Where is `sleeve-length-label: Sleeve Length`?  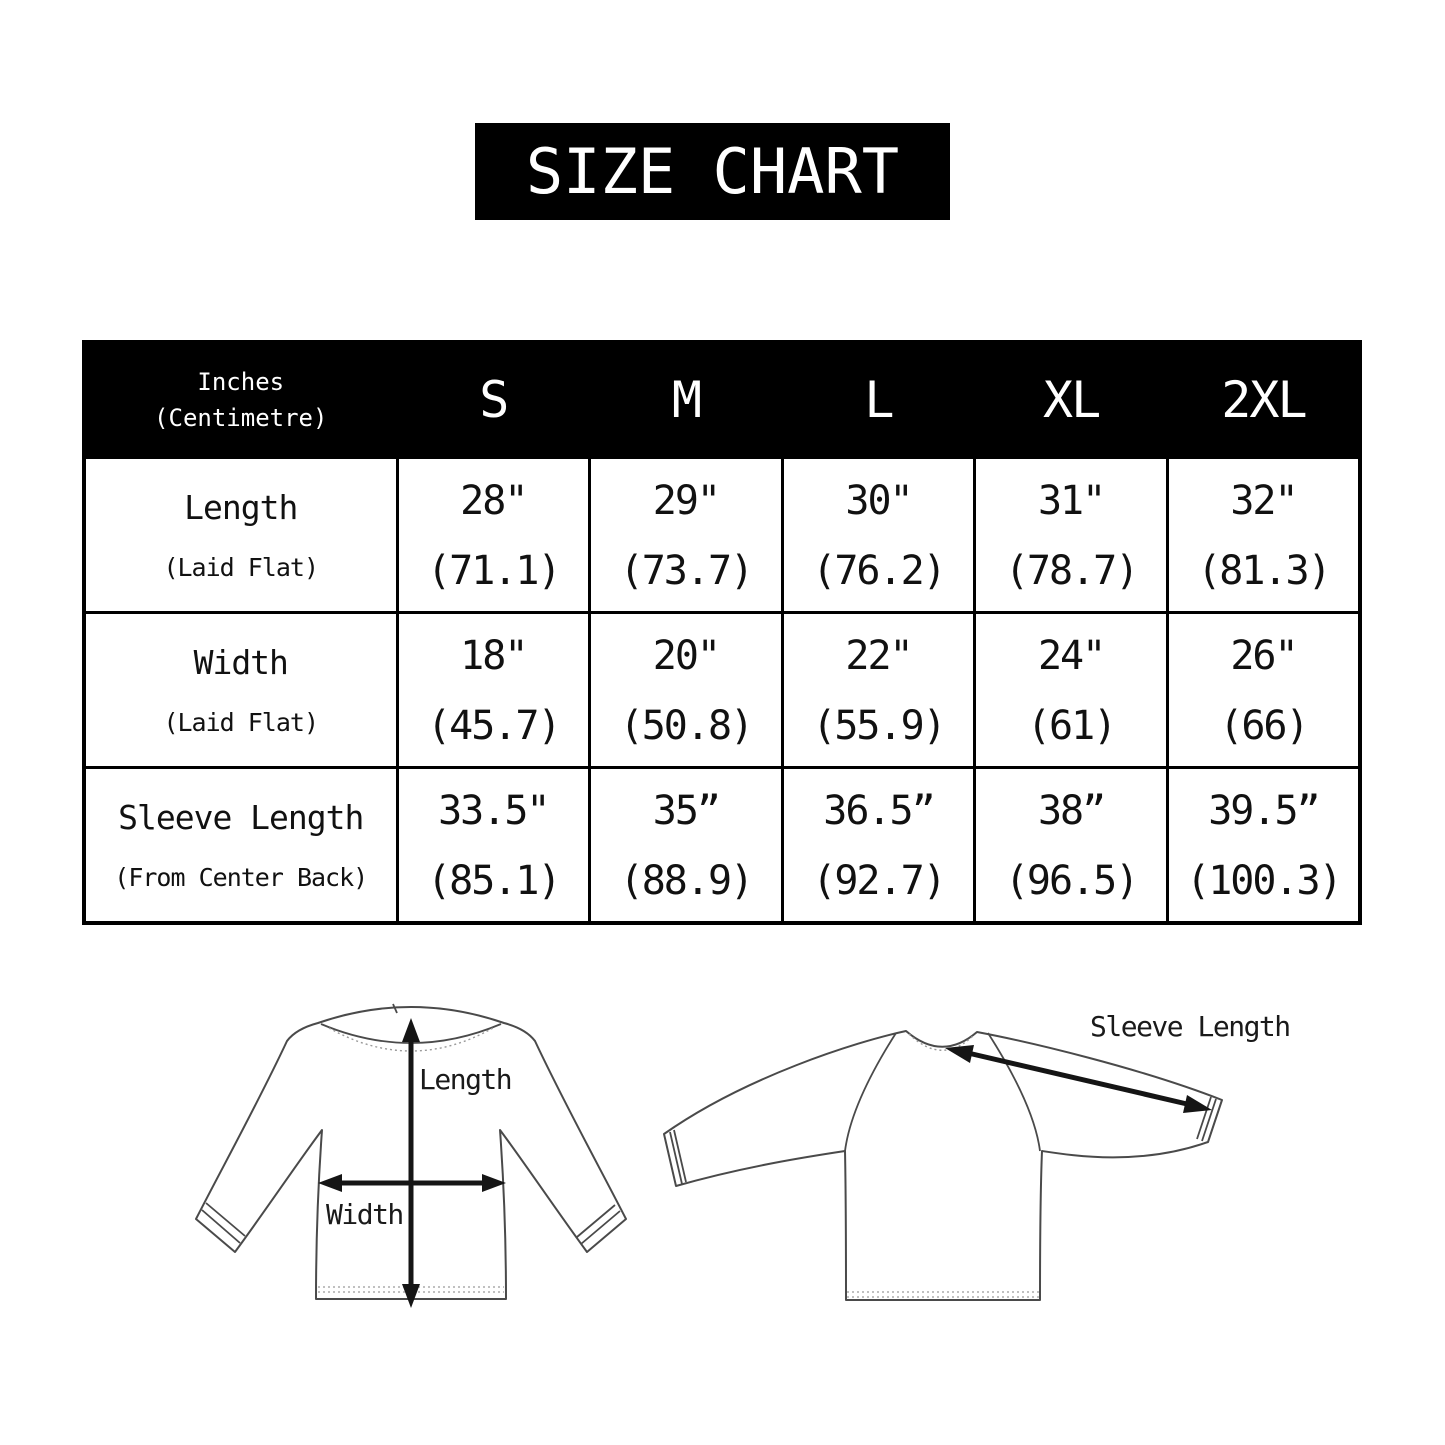 sleeve-length-label: Sleeve Length is located at coordinates (1190, 1026).